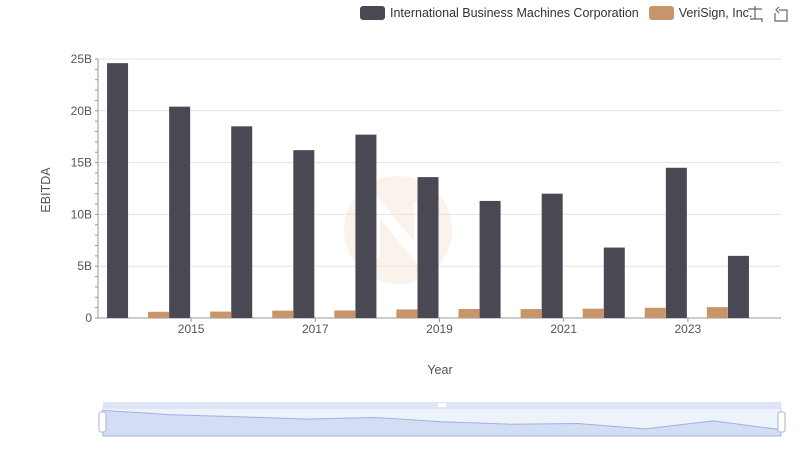 This screenshot has width=800, height=461. Describe the element at coordinates (102, 422) in the screenshot. I see `data-zoom-handle-left` at that location.